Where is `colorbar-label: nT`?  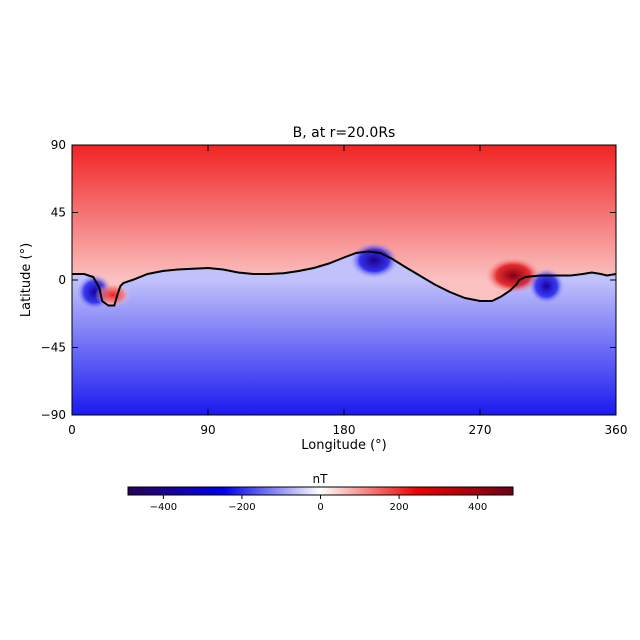 colorbar-label: nT is located at coordinates (321, 479).